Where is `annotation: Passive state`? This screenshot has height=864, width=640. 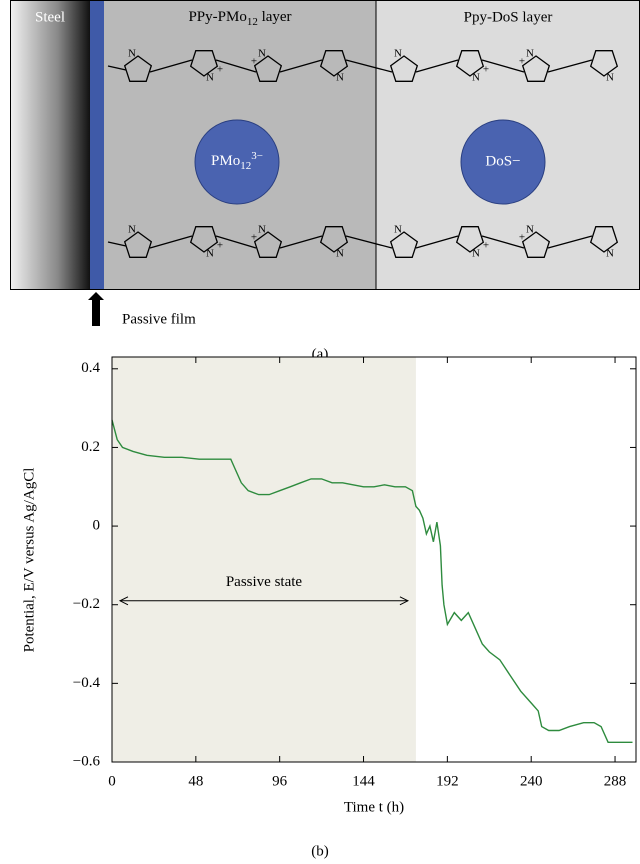 annotation: Passive state is located at coordinates (264, 582).